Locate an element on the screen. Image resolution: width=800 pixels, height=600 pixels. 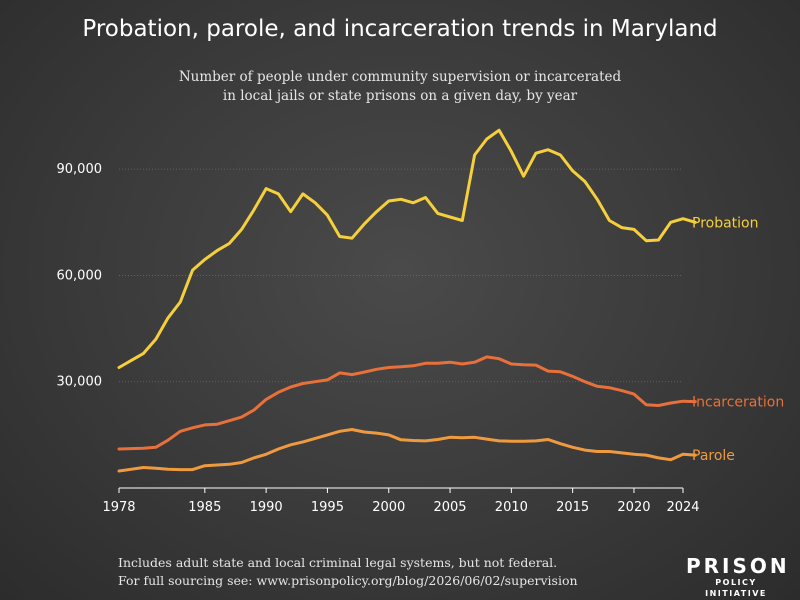
x-tick-label: 2005 is located at coordinates (449, 507).